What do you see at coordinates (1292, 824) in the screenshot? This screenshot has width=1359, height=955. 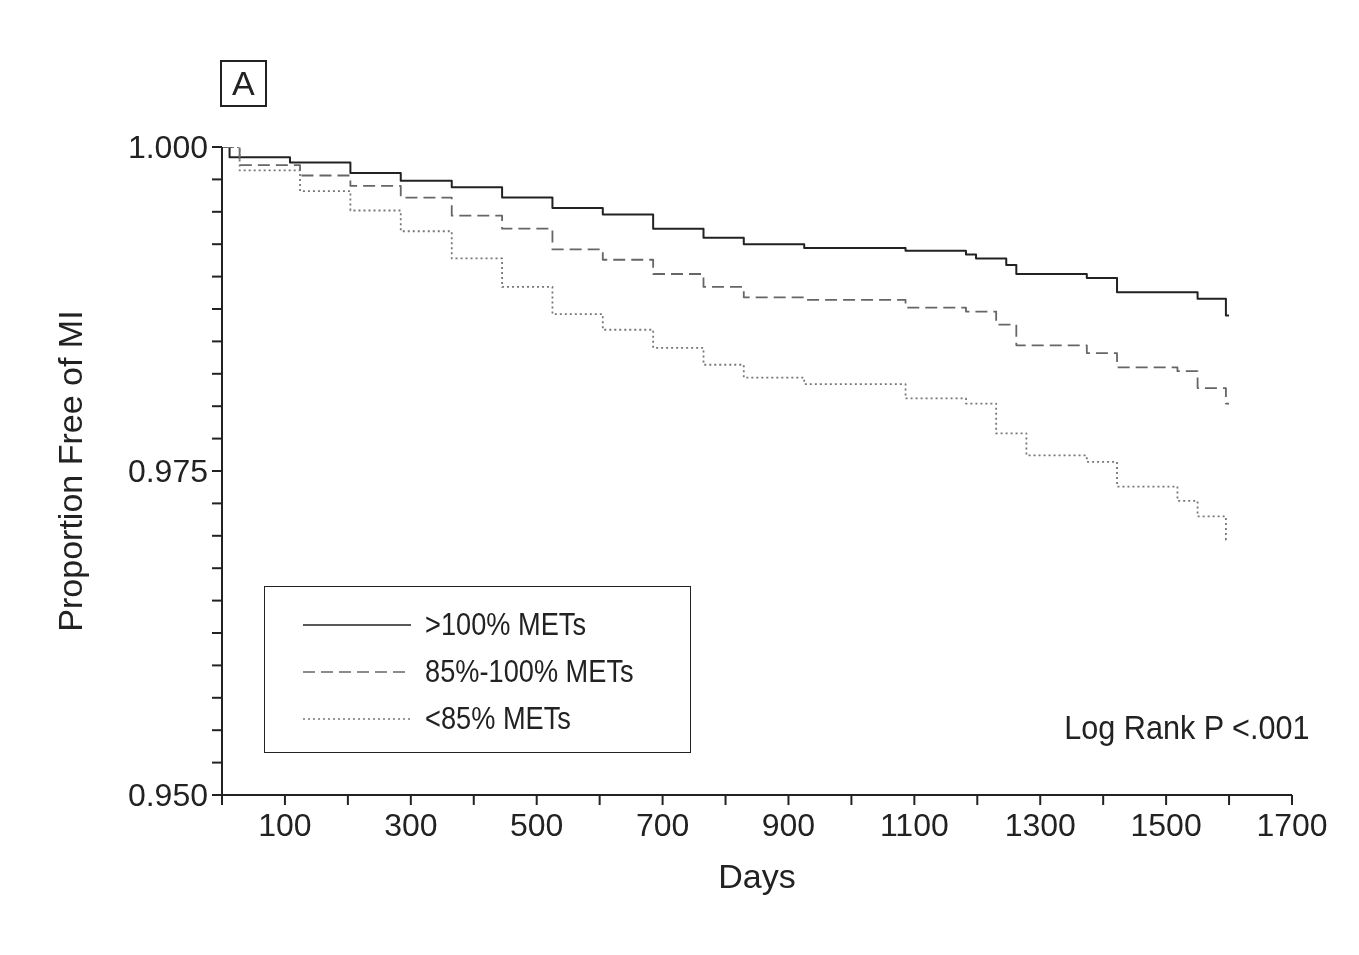 I see `x-tick-label: 1700` at bounding box center [1292, 824].